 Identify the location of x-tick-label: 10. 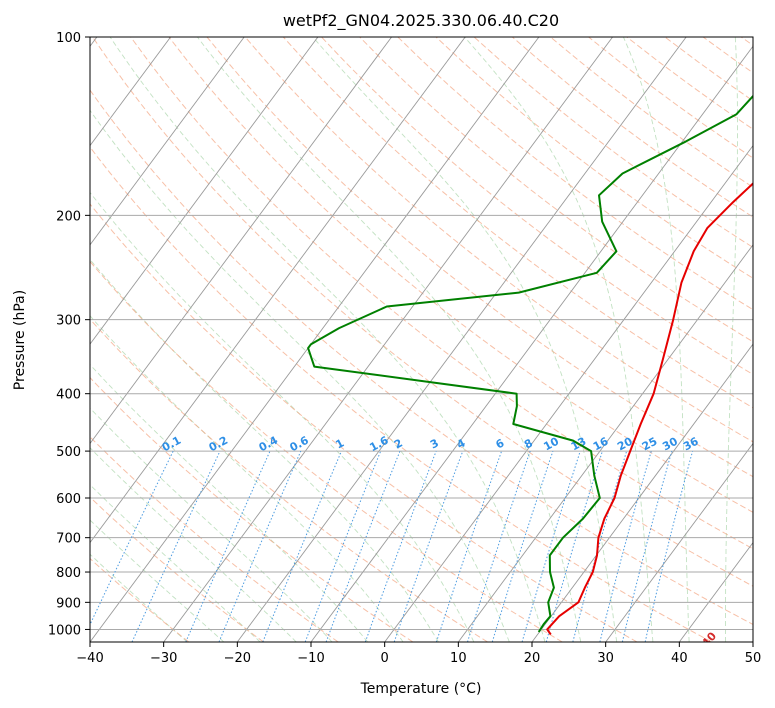
(458, 658).